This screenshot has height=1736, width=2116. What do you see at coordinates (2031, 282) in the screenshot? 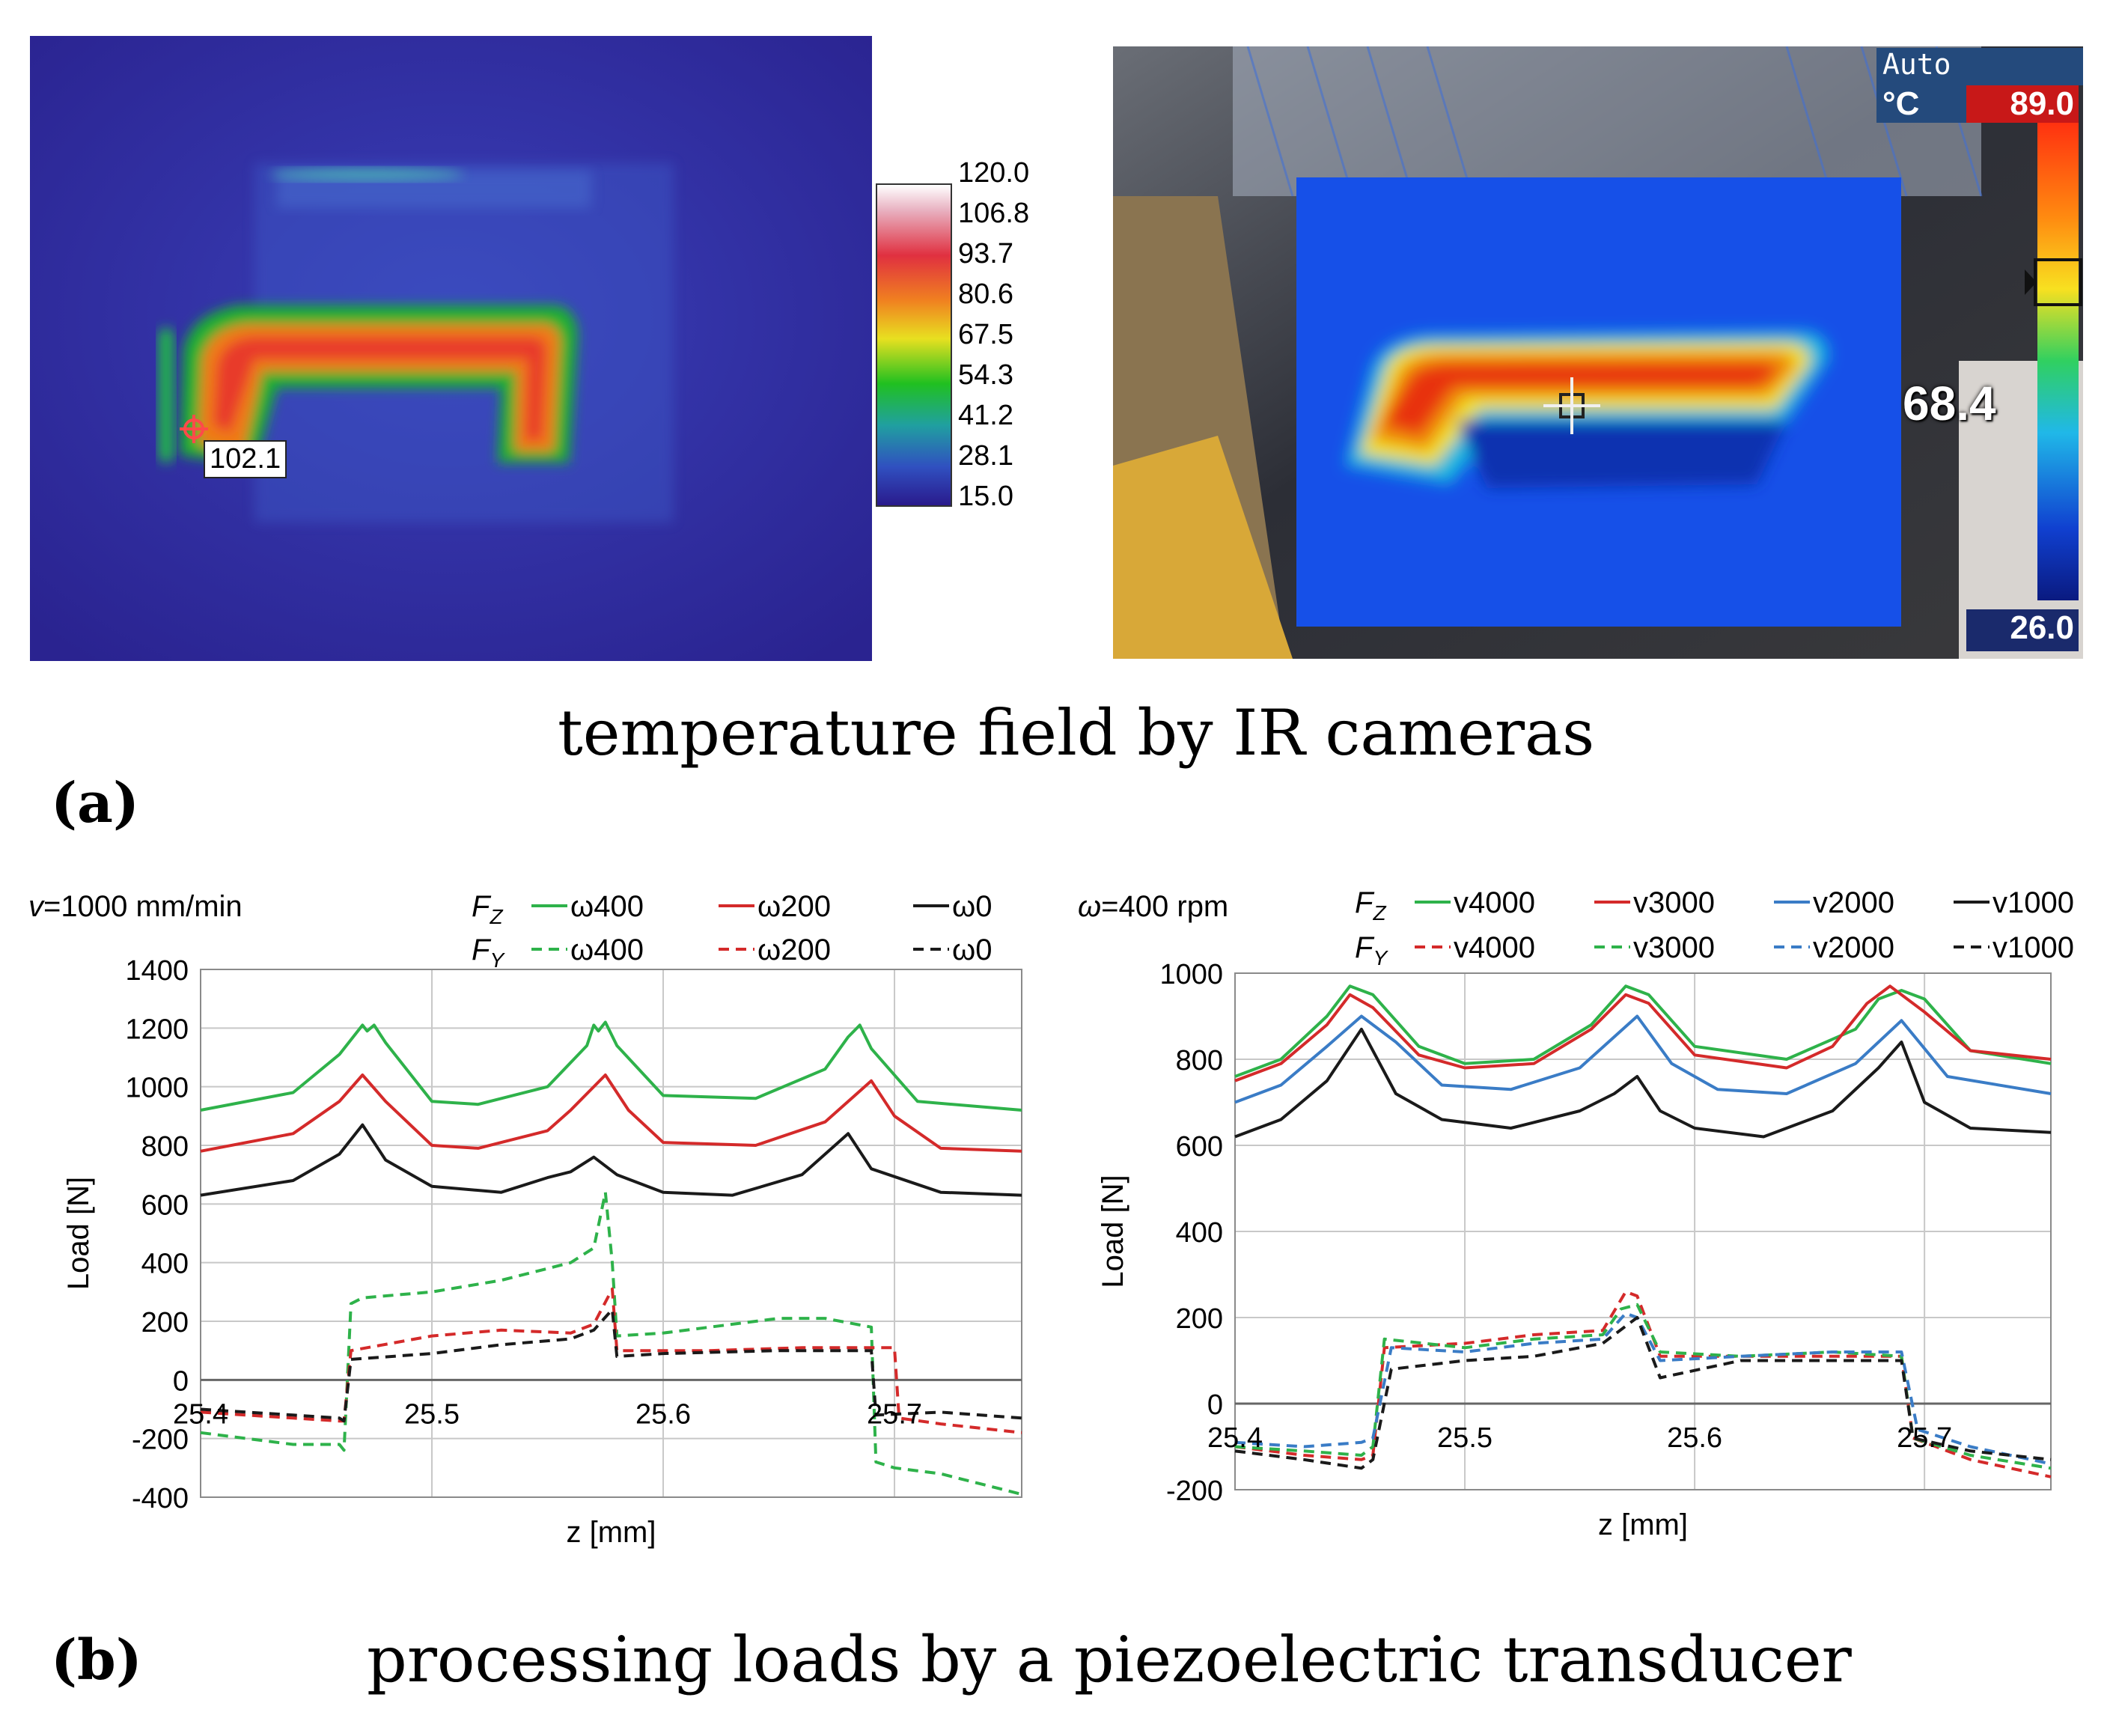
I see `ir-right-level-marker` at bounding box center [2031, 282].